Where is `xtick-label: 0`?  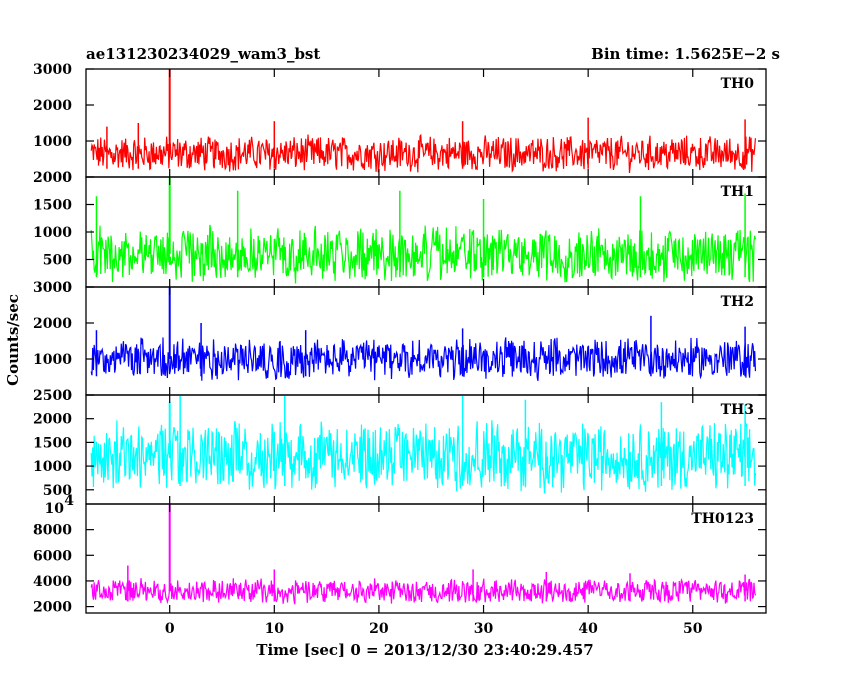 xtick-label: 0 is located at coordinates (170, 629).